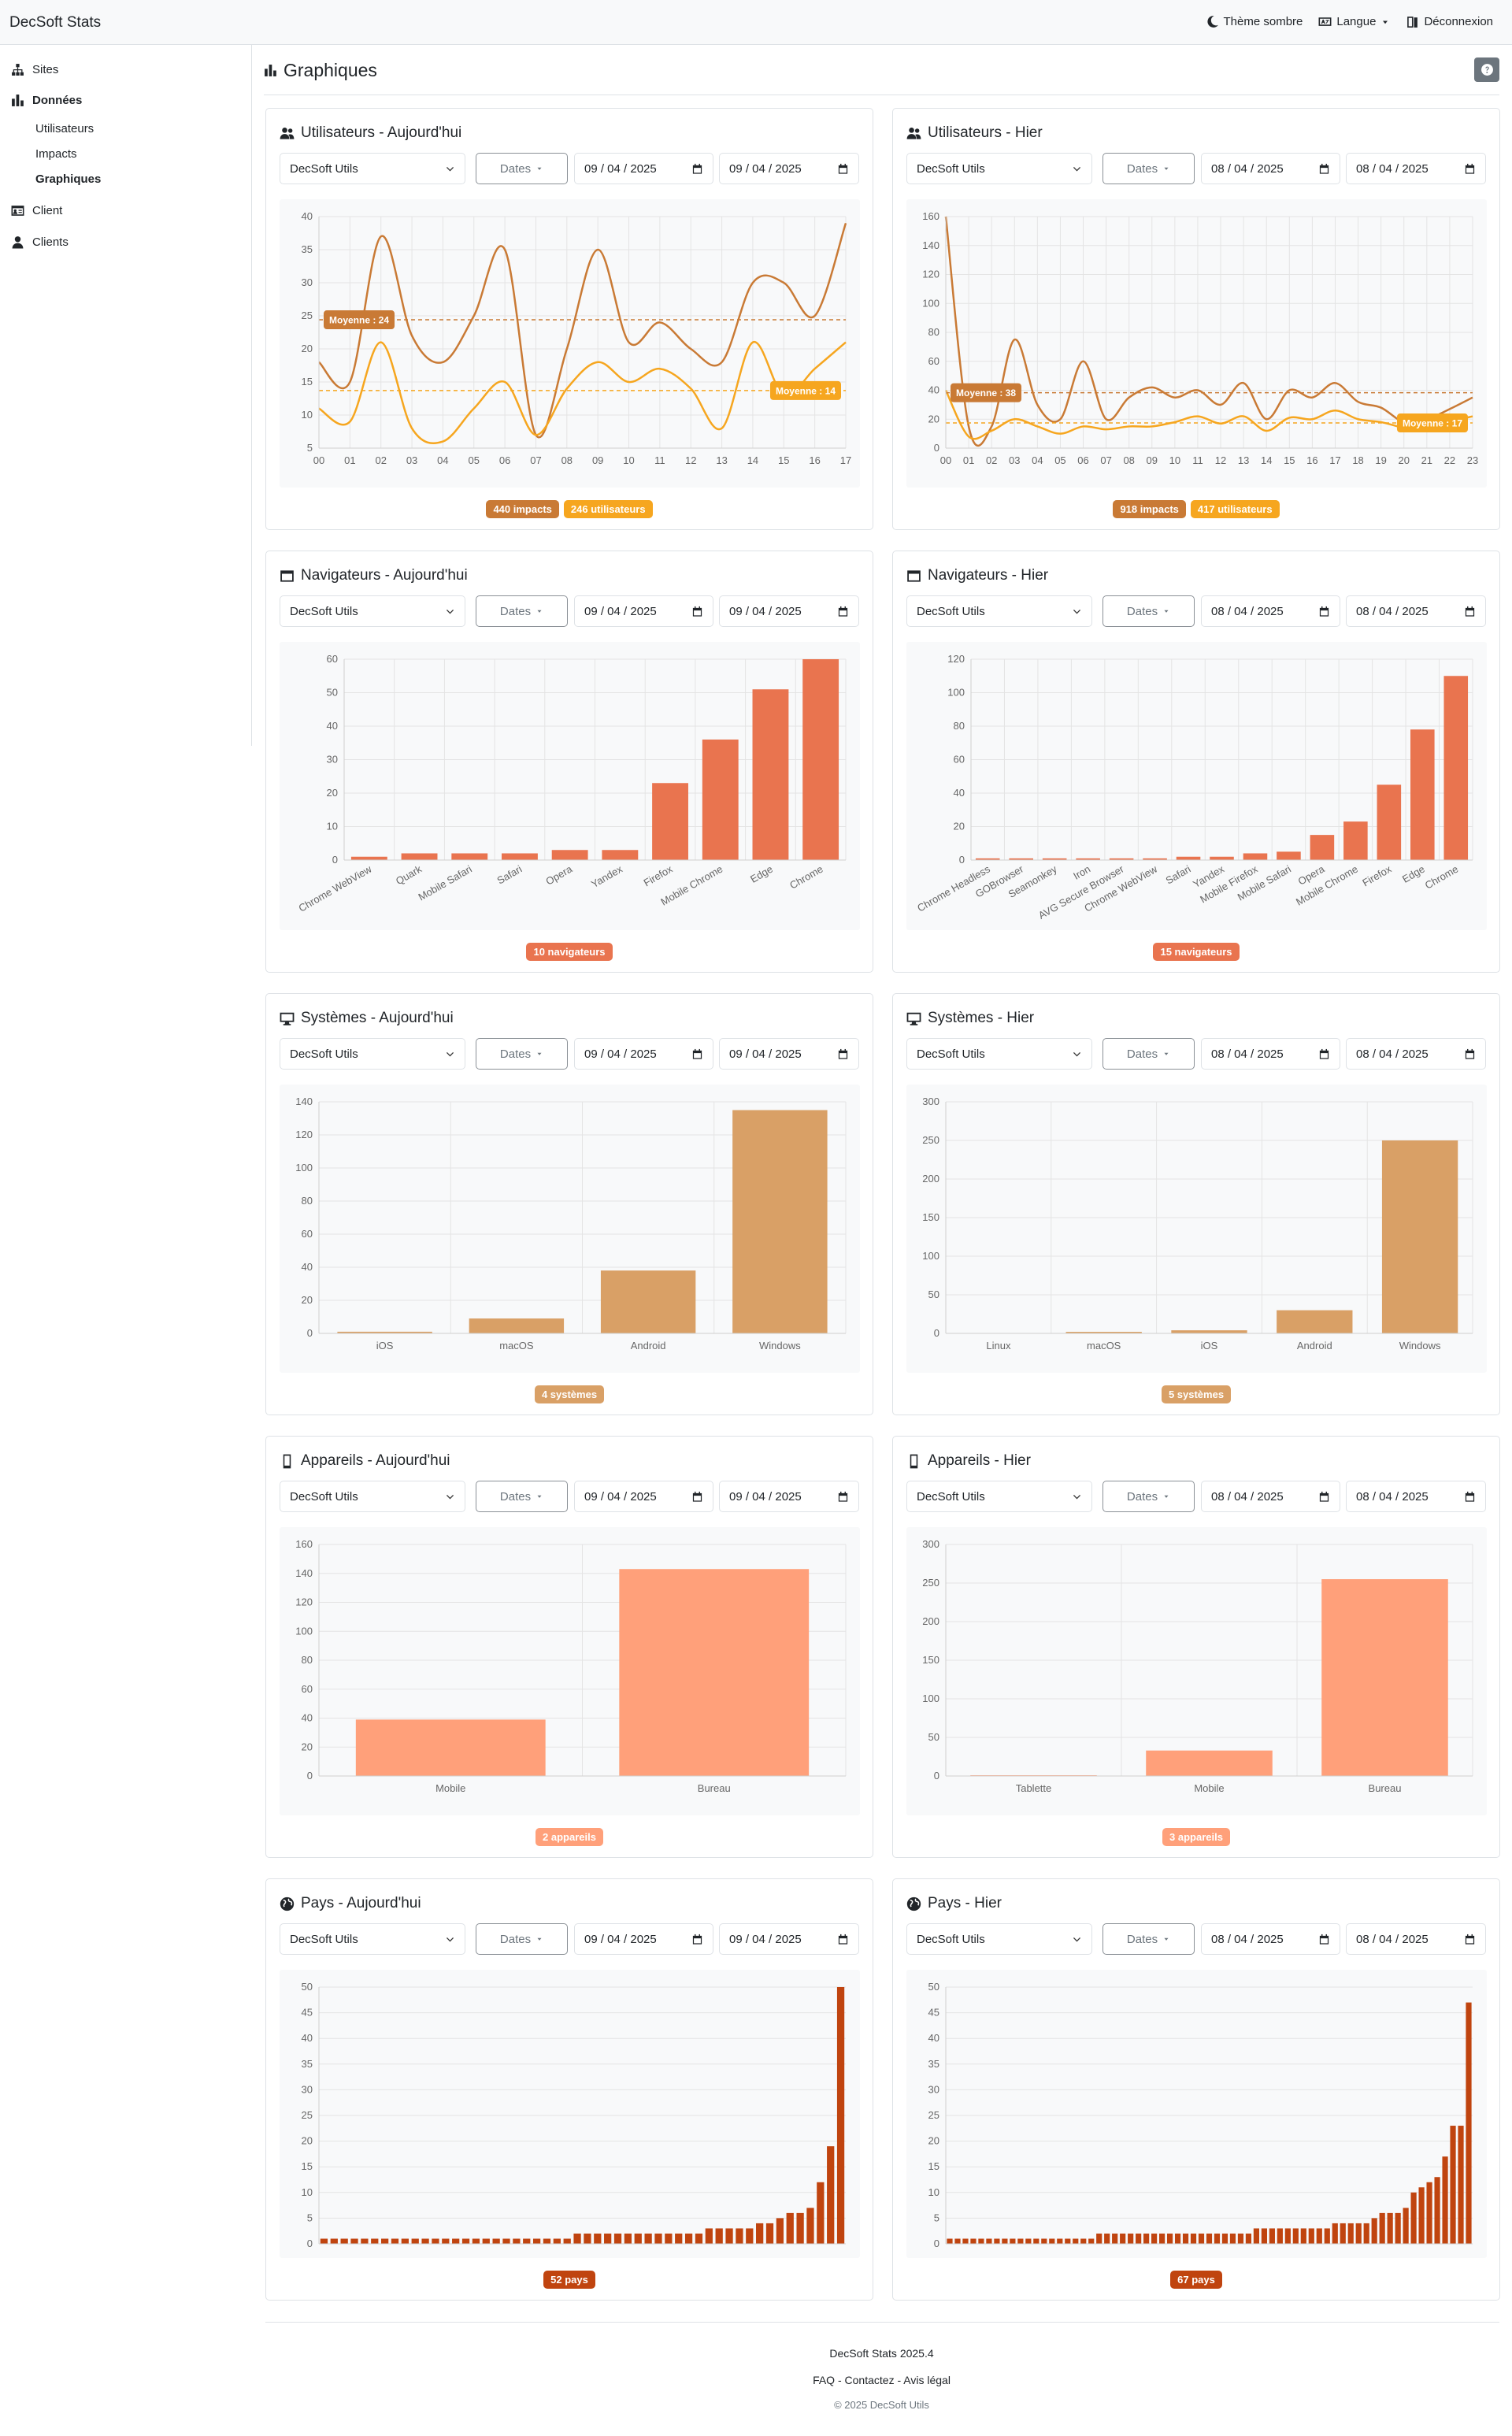 This screenshot has width=1512, height=2436. Describe the element at coordinates (307, 2089) in the screenshot. I see `y-tick-label: 30` at that location.